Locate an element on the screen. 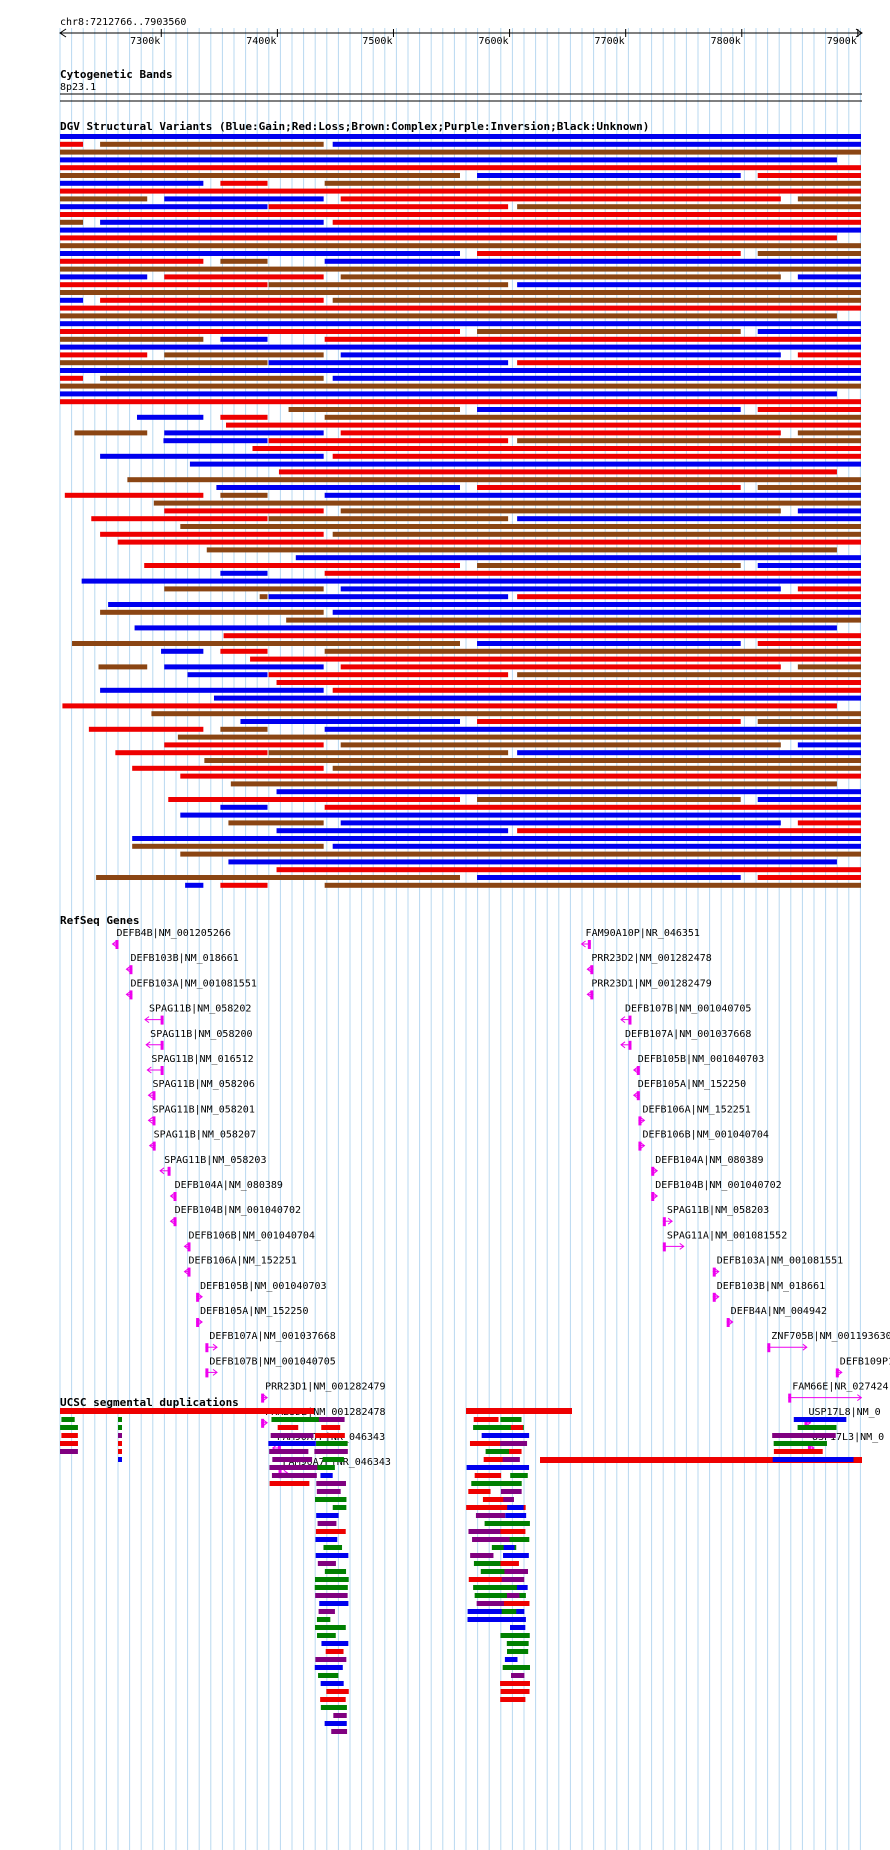 This screenshot has height=1850, width=890. gene-label: DEFB105B|NM_001040703 is located at coordinates (701, 1059).